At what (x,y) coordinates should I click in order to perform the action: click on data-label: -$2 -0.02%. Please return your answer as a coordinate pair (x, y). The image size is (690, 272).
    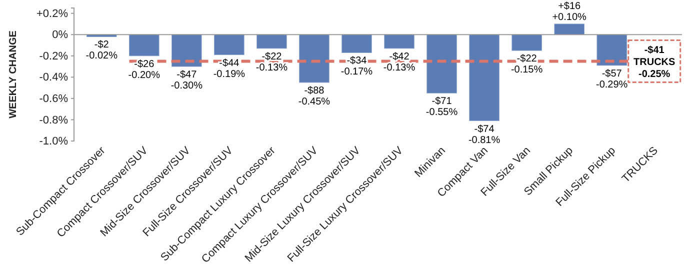
    Looking at the image, I should click on (102, 51).